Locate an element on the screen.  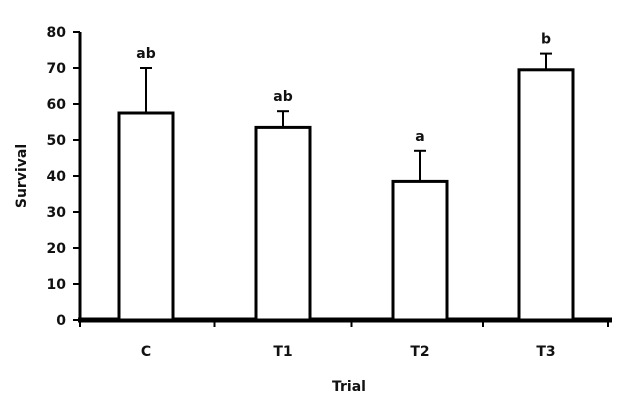
x-axis-title: Trial is located at coordinates (349, 387).